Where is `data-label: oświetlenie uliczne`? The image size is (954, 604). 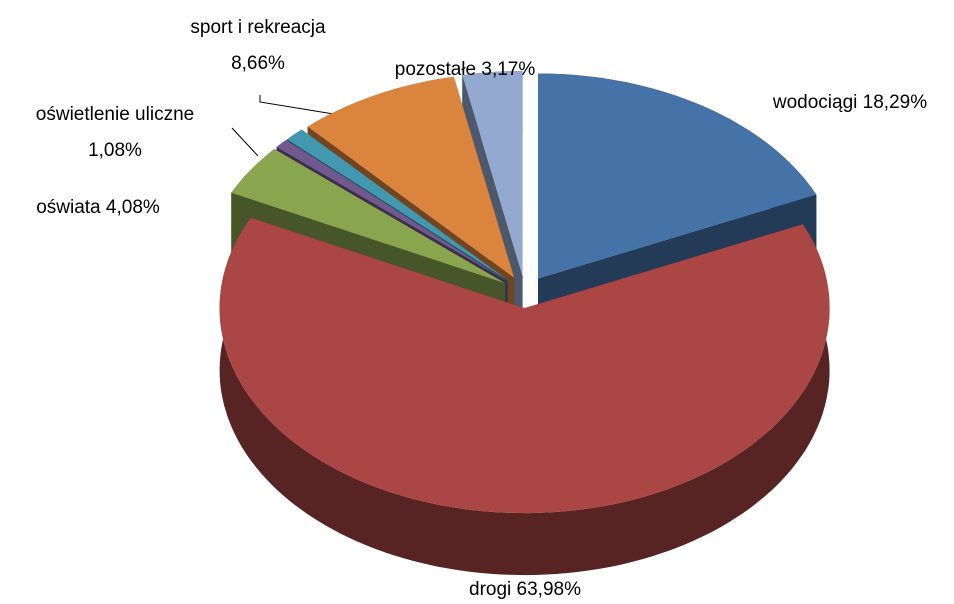 data-label: oświetlenie uliczne is located at coordinates (115, 114).